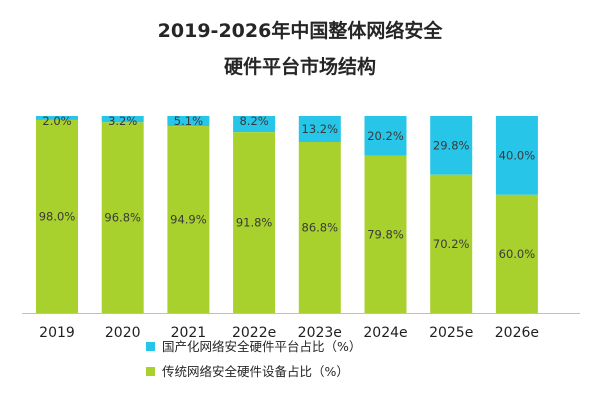 This screenshot has width=600, height=400. I want to click on data-label-traditional-2024e: 79.8%, so click(385, 234).